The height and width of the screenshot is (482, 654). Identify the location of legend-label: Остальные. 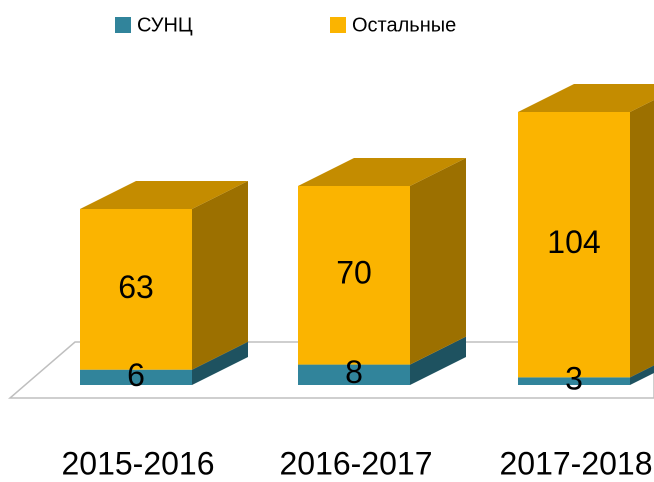
(404, 25).